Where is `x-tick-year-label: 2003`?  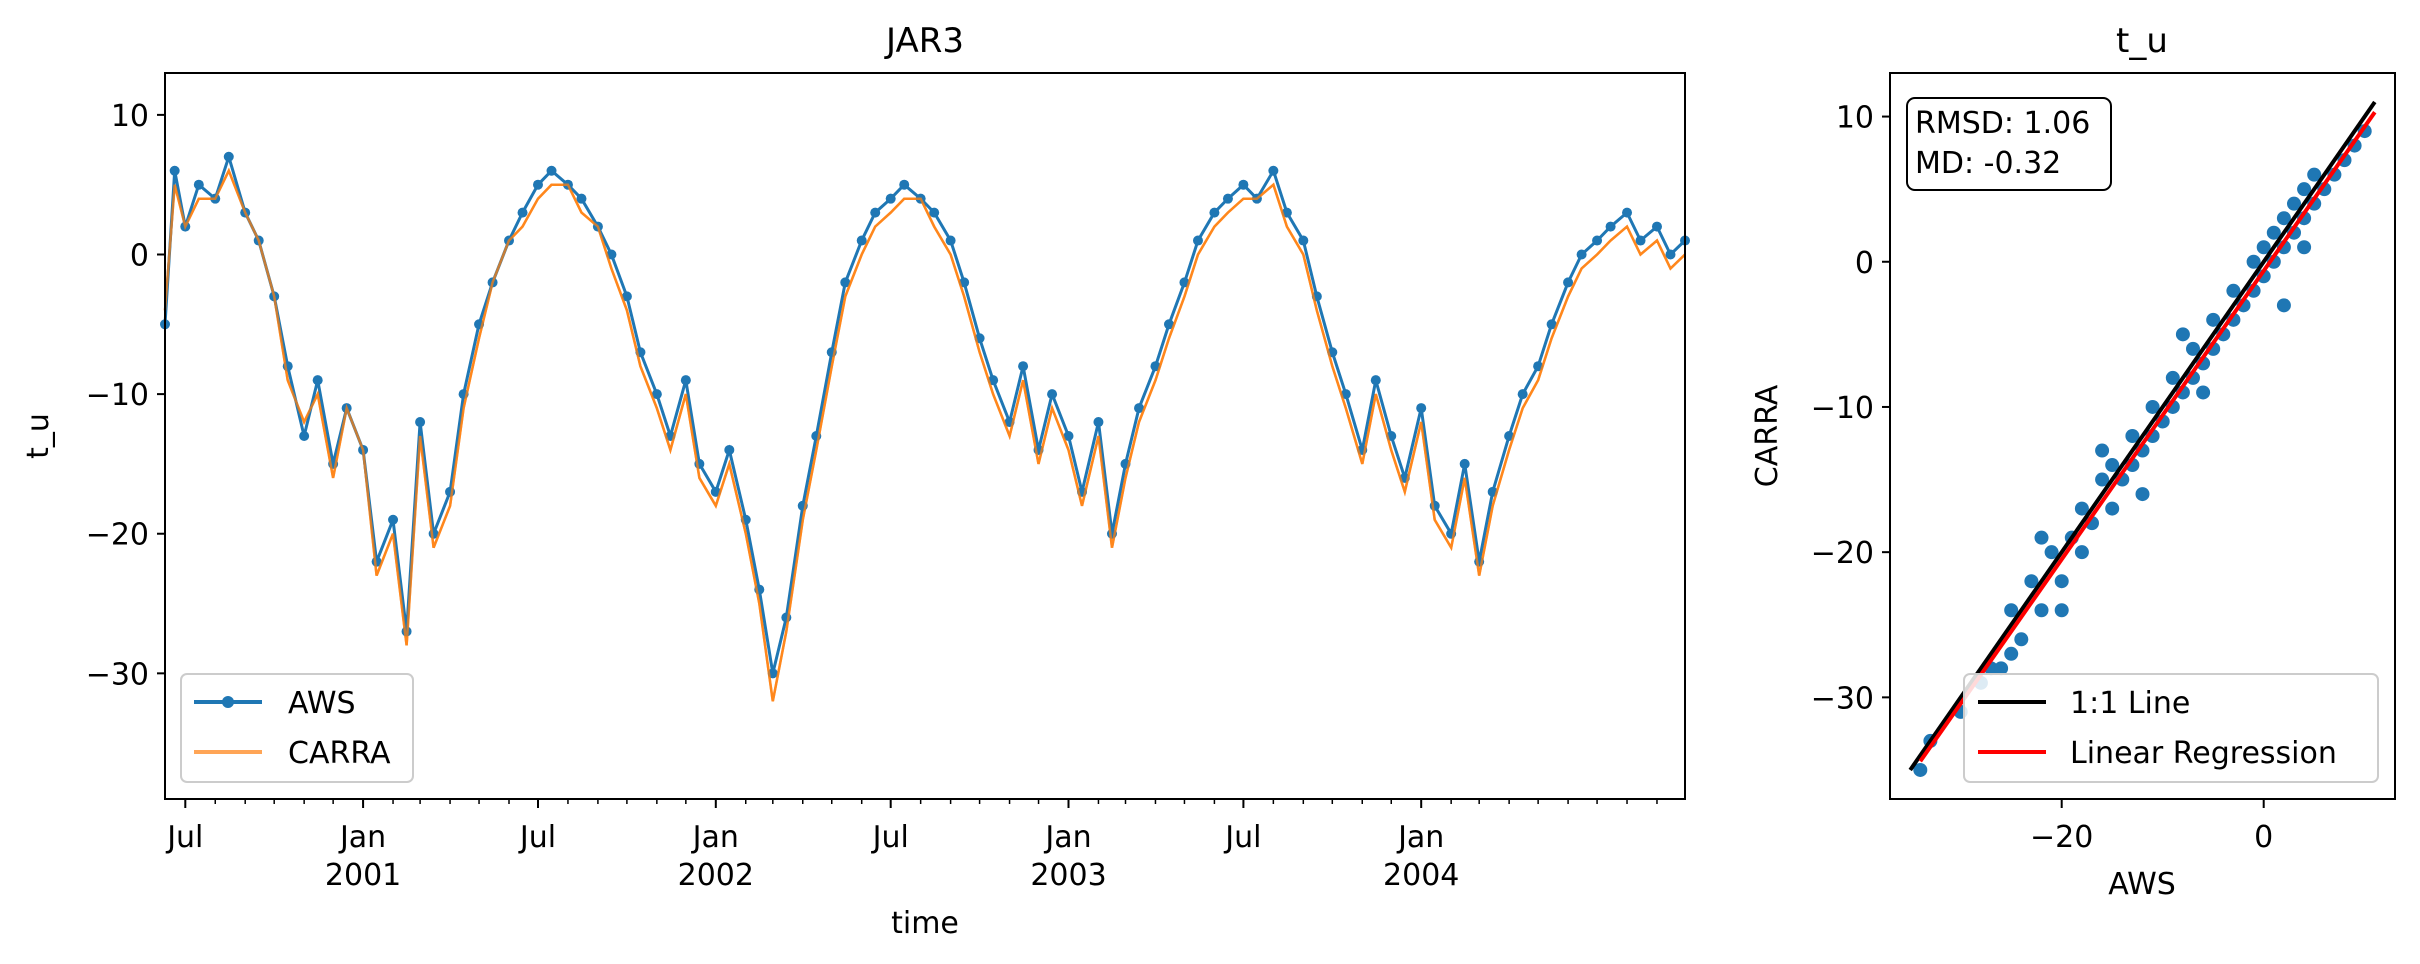 x-tick-year-label: 2003 is located at coordinates (1068, 875).